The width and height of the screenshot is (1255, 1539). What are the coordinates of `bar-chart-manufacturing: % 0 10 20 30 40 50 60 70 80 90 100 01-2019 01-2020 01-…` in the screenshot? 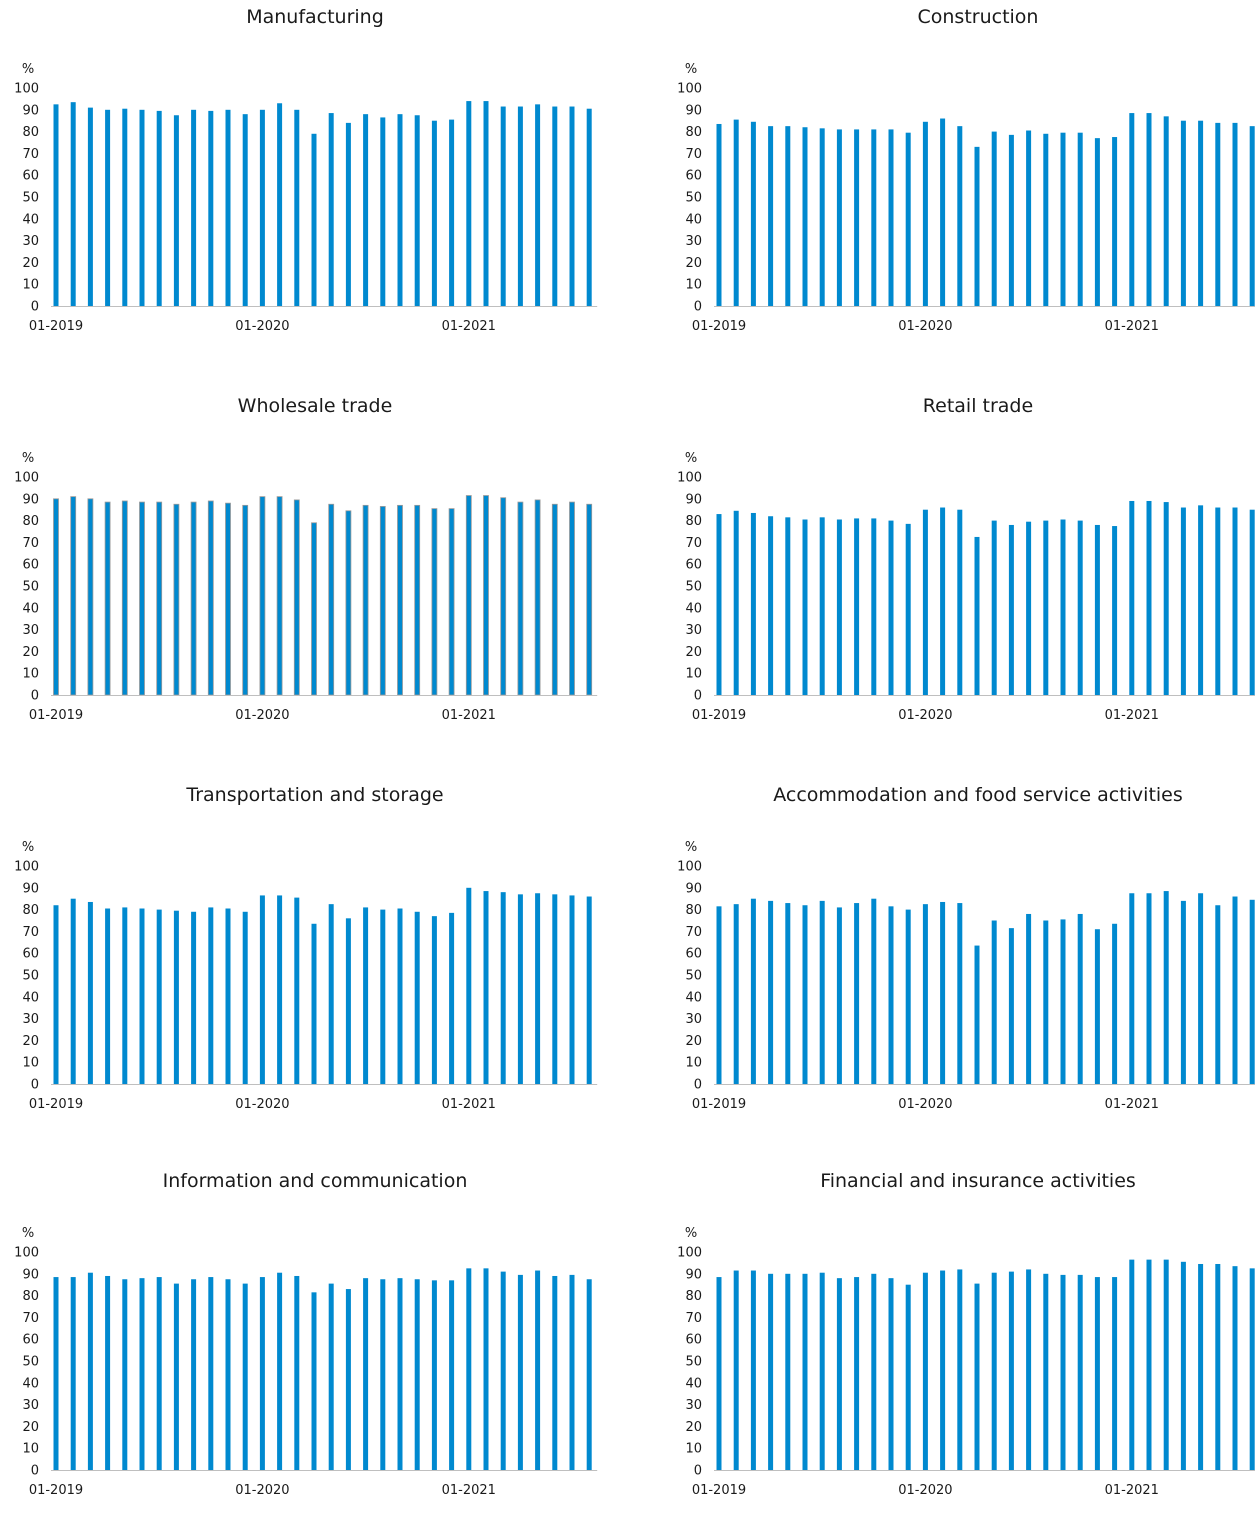 It's located at (306, 198).